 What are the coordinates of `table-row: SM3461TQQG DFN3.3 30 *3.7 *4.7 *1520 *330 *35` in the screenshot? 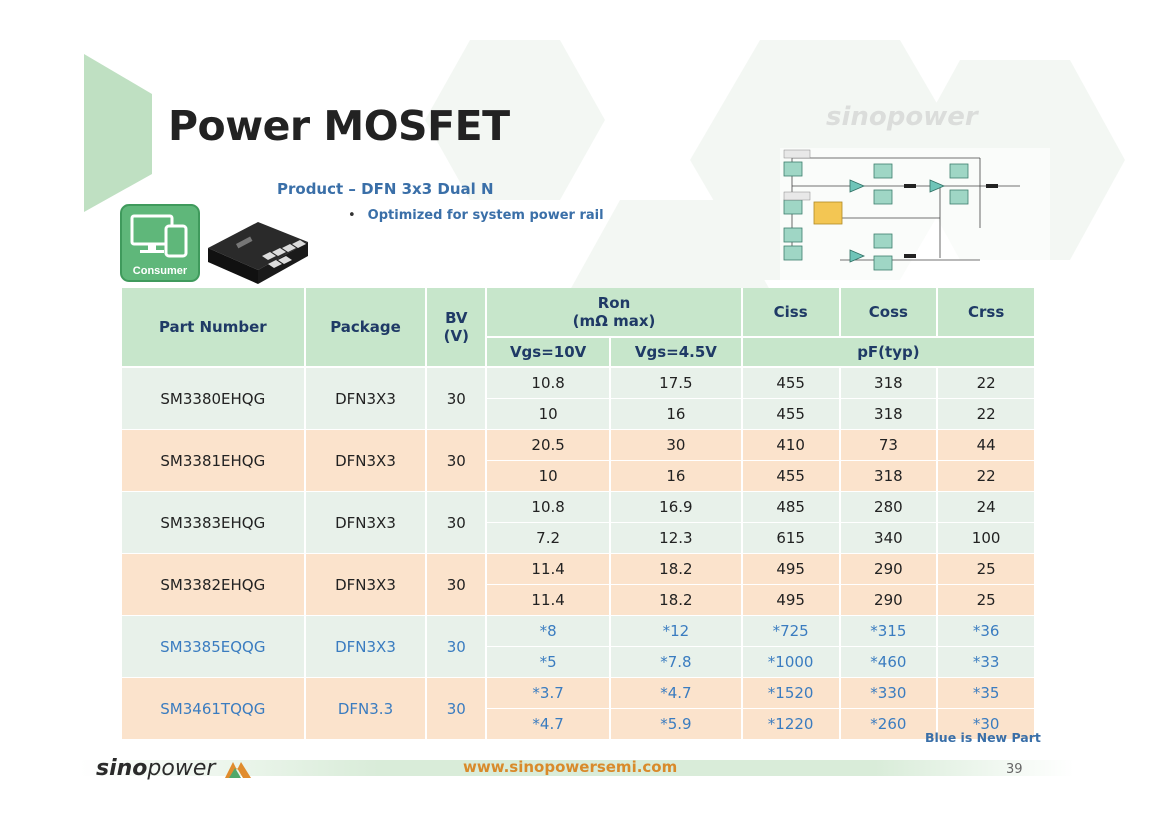 It's located at (578, 708).